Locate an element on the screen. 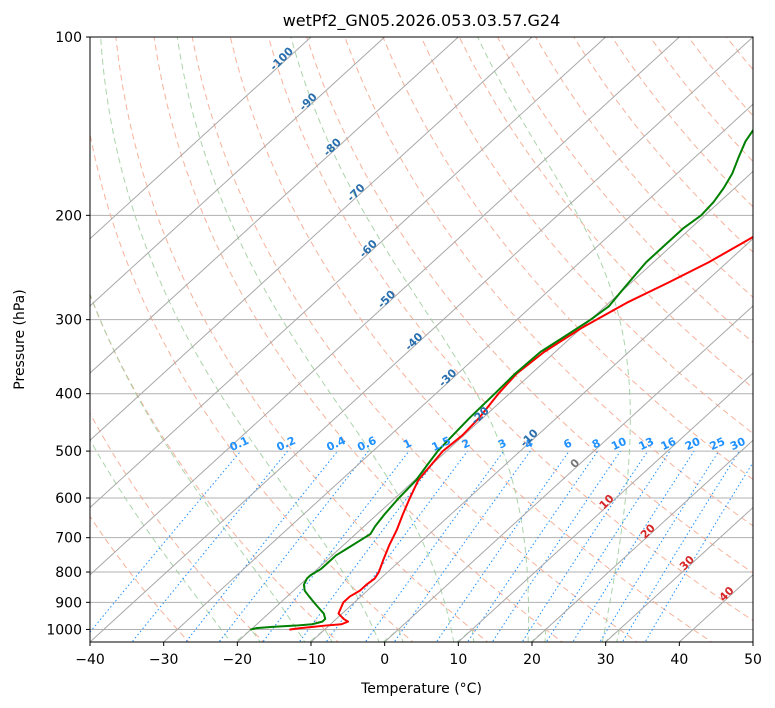 This screenshot has height=708, width=775. x-tick-label: 10 is located at coordinates (458, 660).